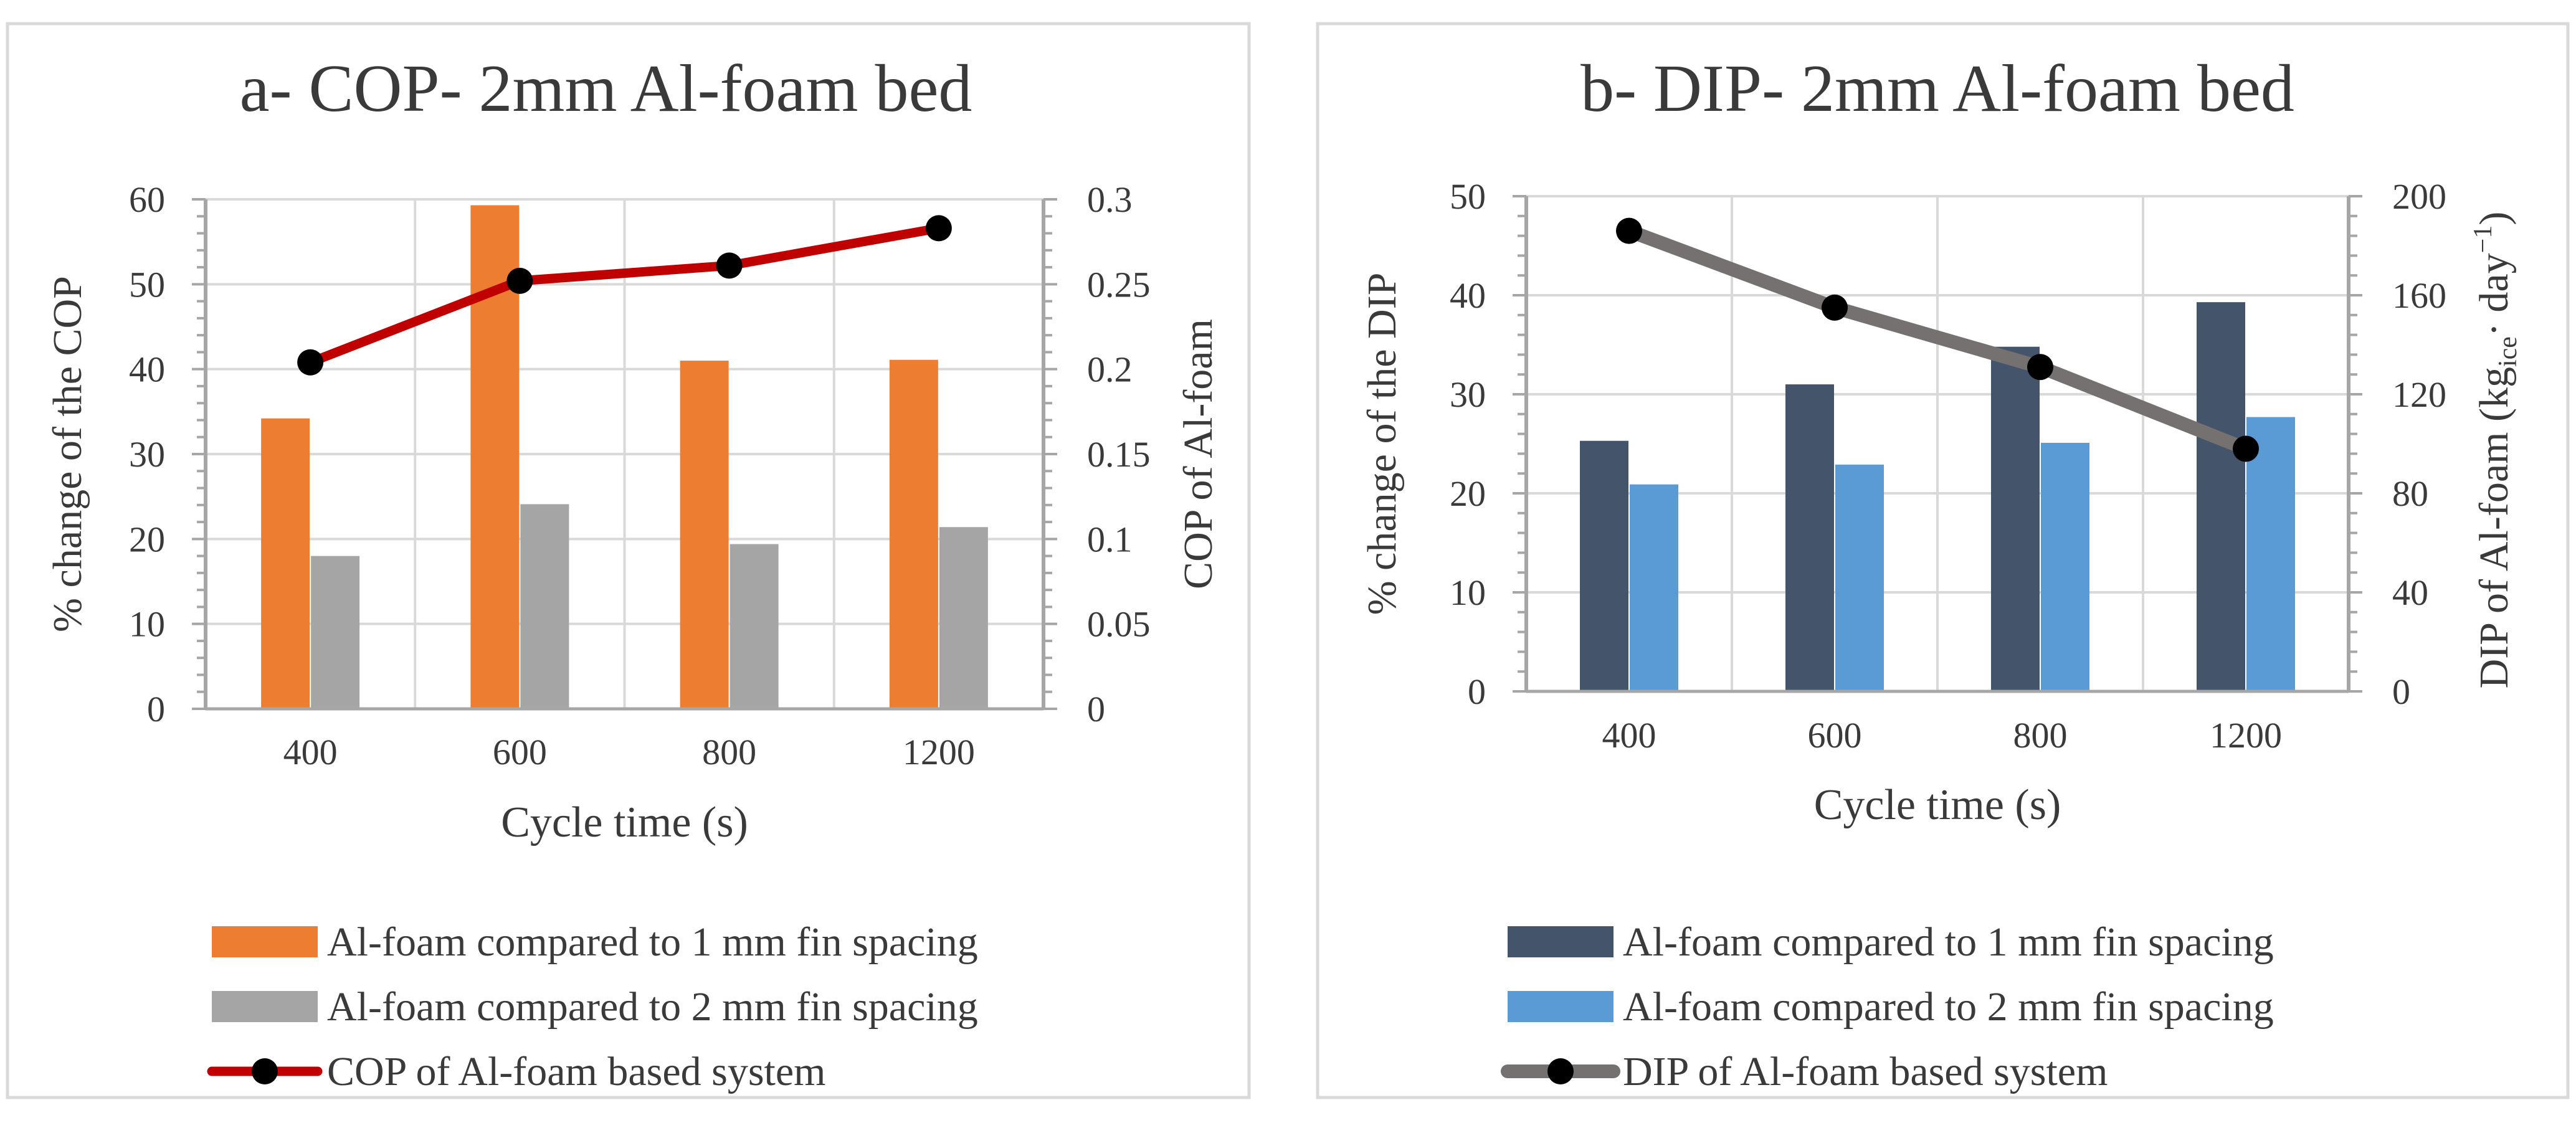 The image size is (2576, 1133). What do you see at coordinates (2410, 592) in the screenshot?
I see `y-right-tick-label: 40` at bounding box center [2410, 592].